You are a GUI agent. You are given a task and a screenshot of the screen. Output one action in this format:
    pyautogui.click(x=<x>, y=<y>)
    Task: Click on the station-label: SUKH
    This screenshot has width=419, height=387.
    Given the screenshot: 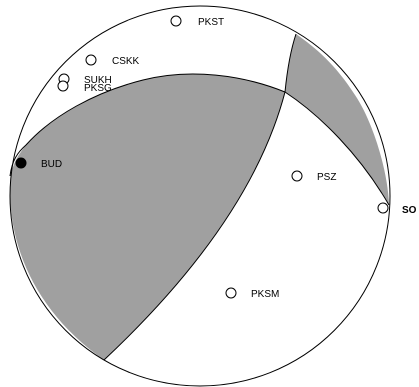 What is the action you would take?
    pyautogui.click(x=98, y=80)
    